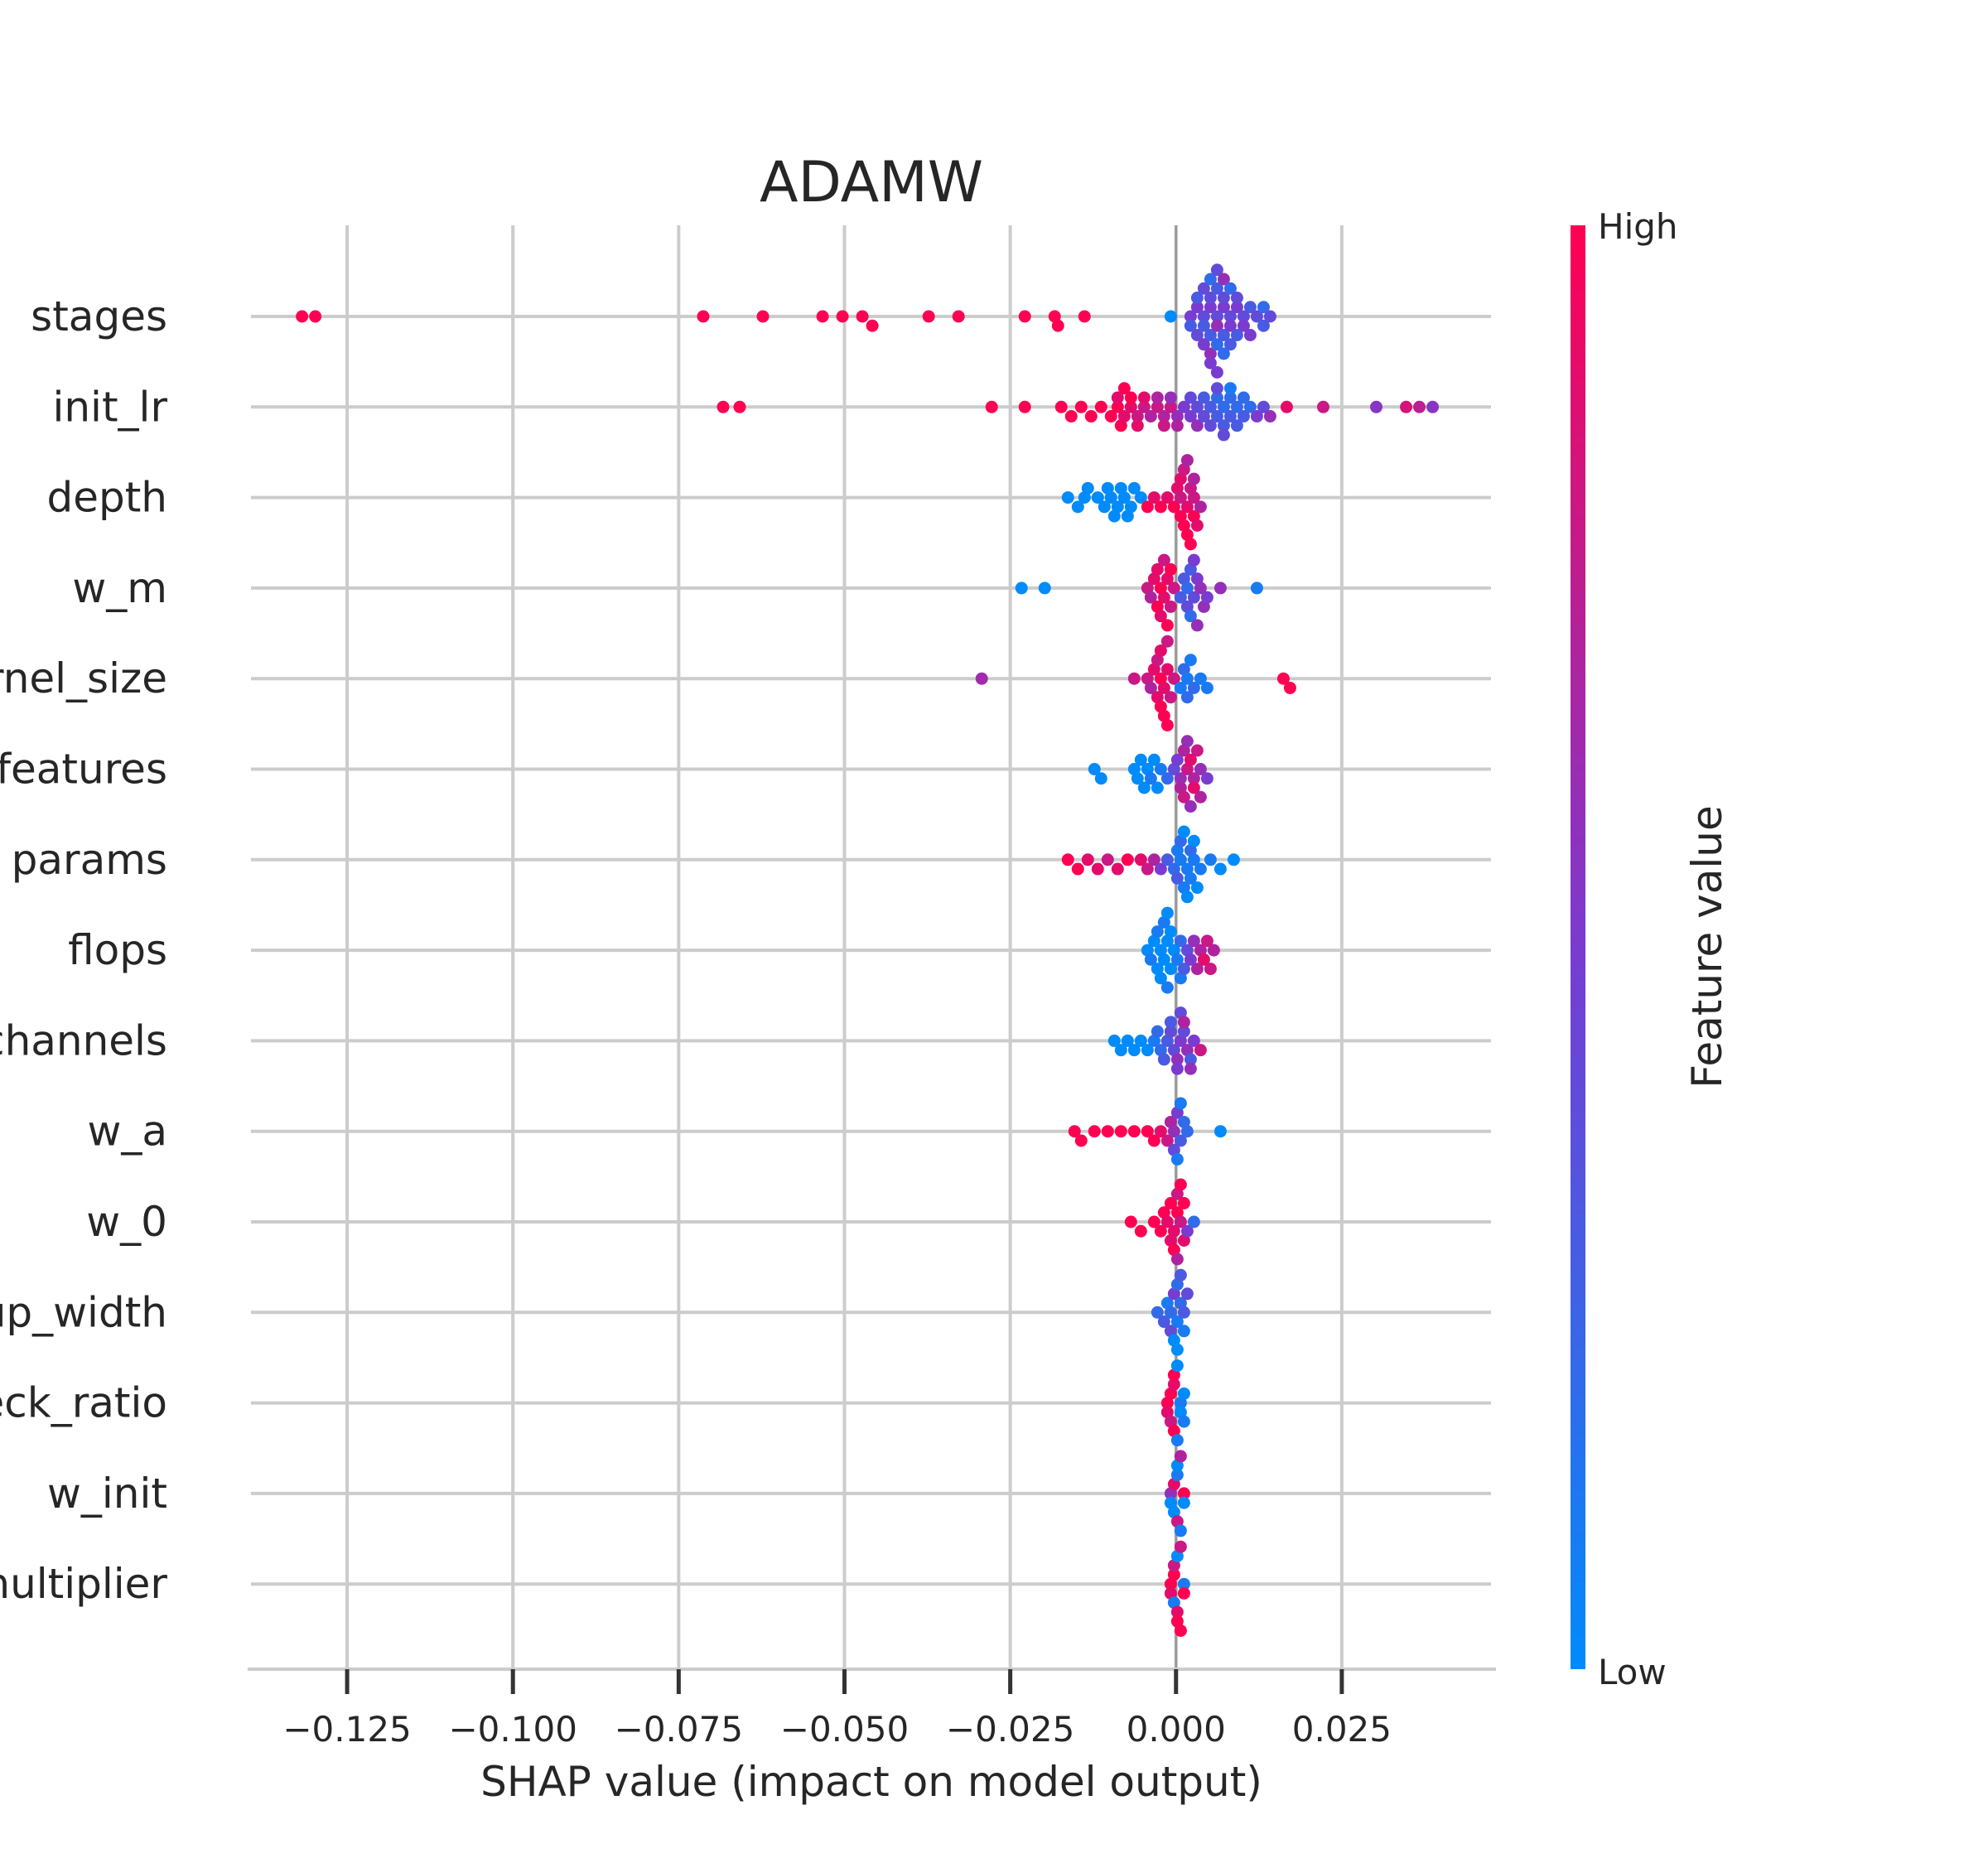  What do you see at coordinates (119, 588) in the screenshot?
I see `feature-label: w_m` at bounding box center [119, 588].